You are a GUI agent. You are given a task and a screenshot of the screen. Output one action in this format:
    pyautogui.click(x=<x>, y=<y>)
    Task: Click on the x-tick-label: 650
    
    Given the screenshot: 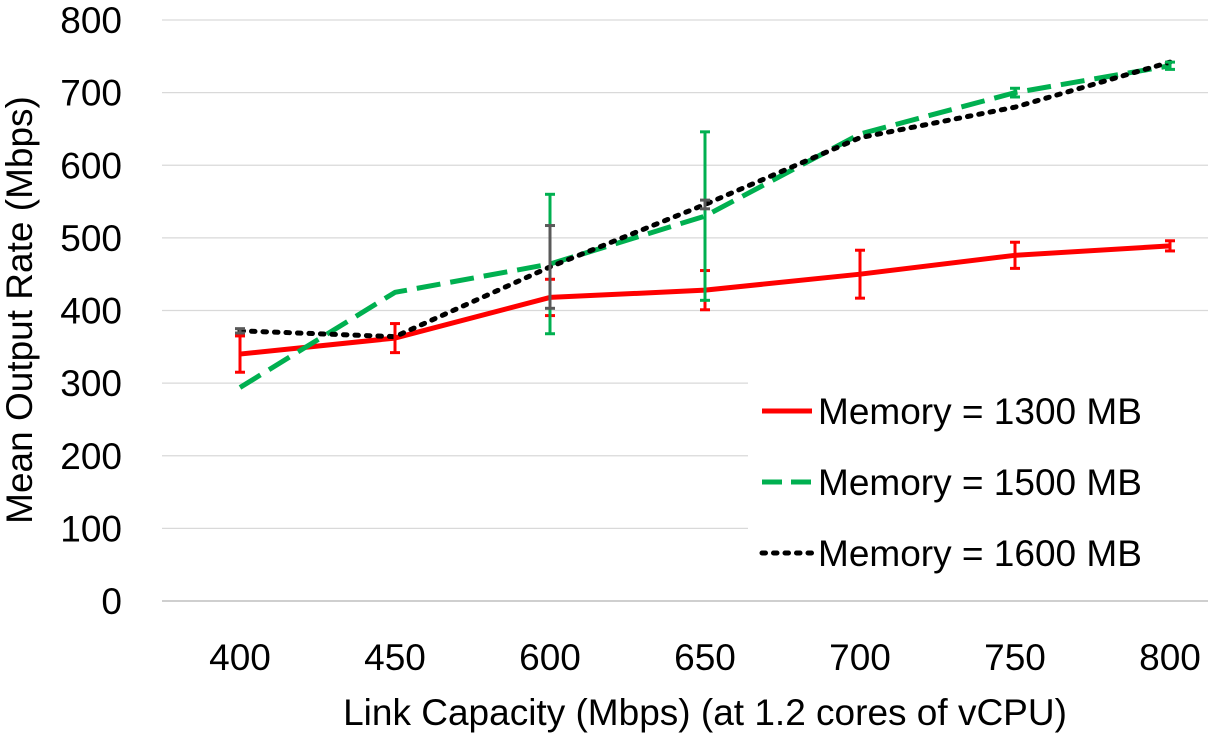 What is the action you would take?
    pyautogui.click(x=705, y=657)
    